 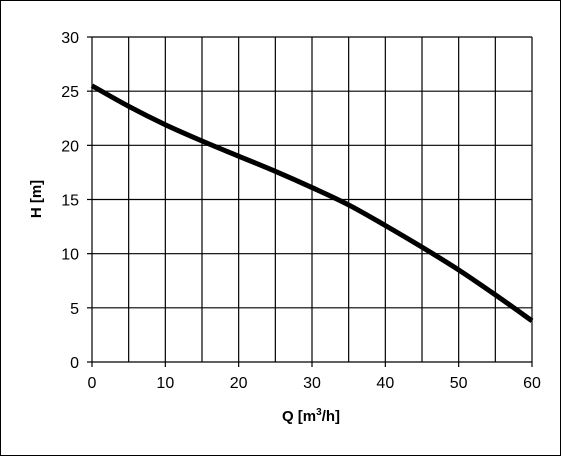 I want to click on x-tick-label: 50, so click(x=459, y=383).